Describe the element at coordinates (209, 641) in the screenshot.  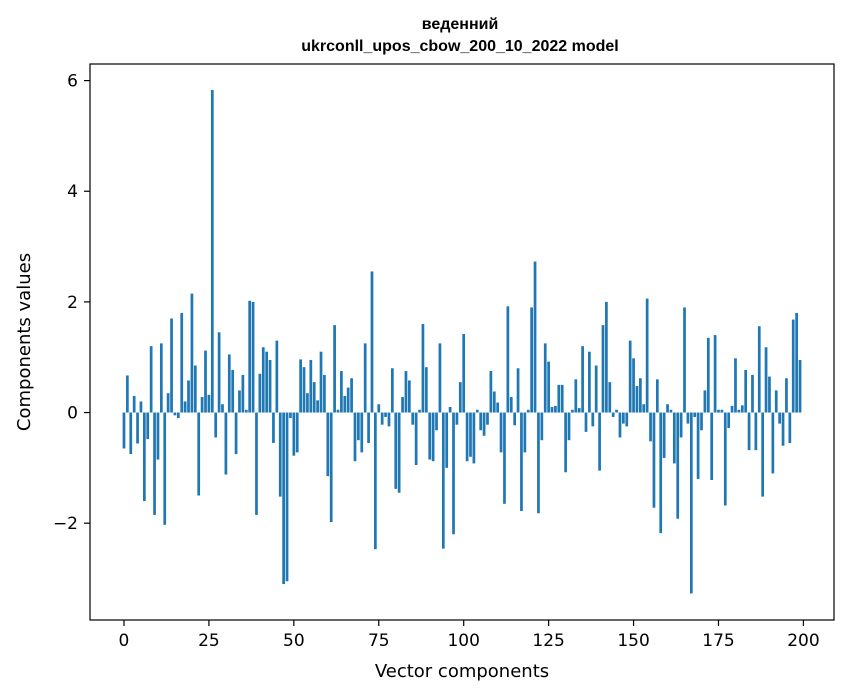
I see `x-tick-label: 25` at that location.